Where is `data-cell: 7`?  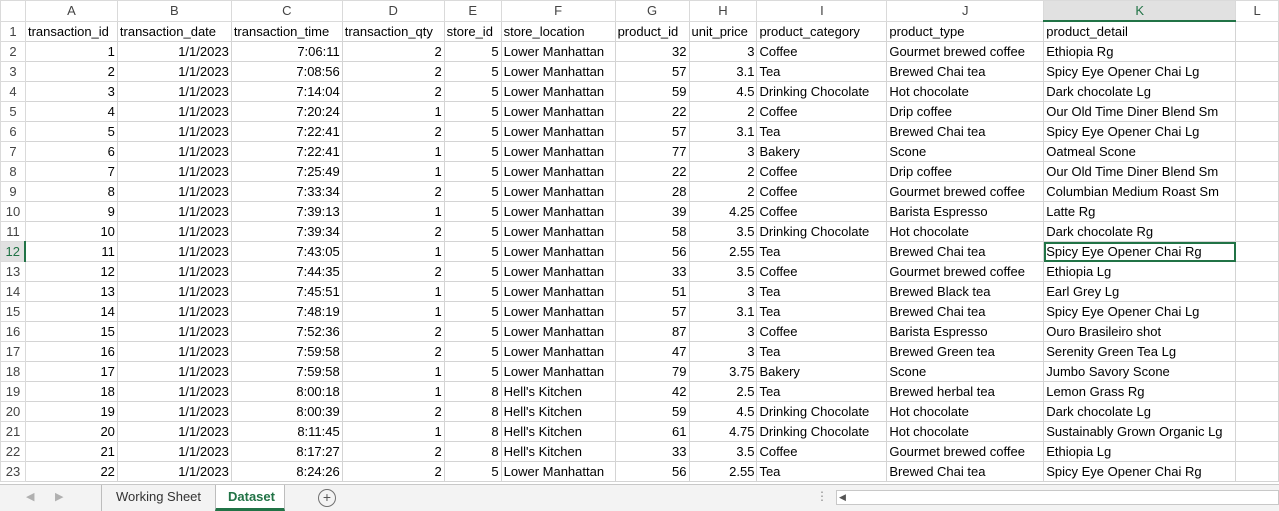
data-cell: 7 is located at coordinates (71, 171).